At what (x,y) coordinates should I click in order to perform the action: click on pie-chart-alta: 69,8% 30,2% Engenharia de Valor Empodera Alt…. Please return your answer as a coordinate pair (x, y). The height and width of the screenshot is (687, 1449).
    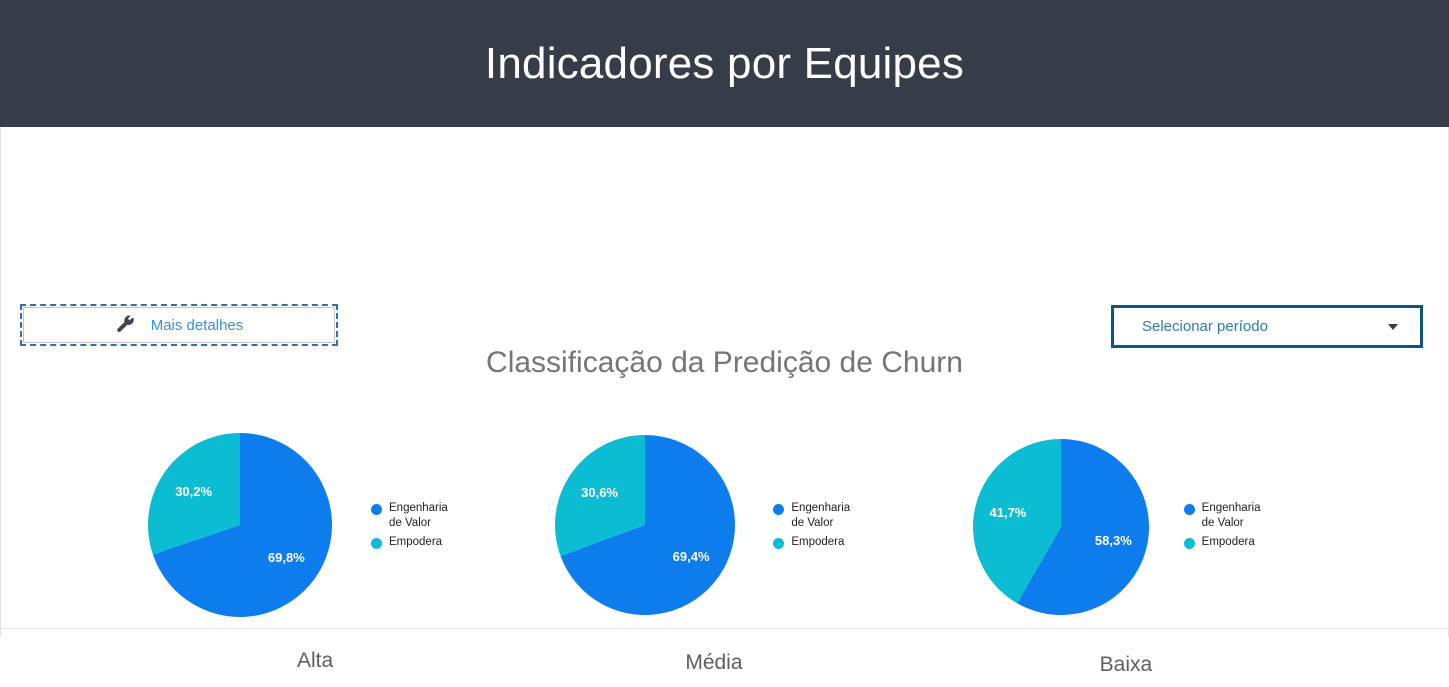
    Looking at the image, I should click on (242, 552).